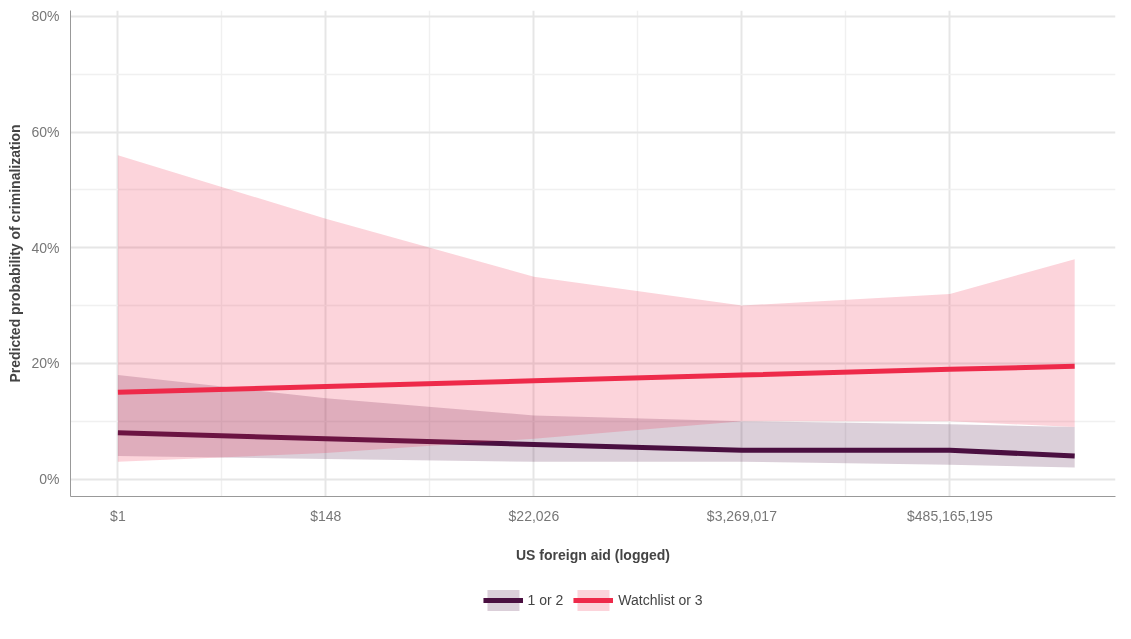 The width and height of the screenshot is (1131, 639). What do you see at coordinates (49, 479) in the screenshot?
I see `y-tick-label: 0%` at bounding box center [49, 479].